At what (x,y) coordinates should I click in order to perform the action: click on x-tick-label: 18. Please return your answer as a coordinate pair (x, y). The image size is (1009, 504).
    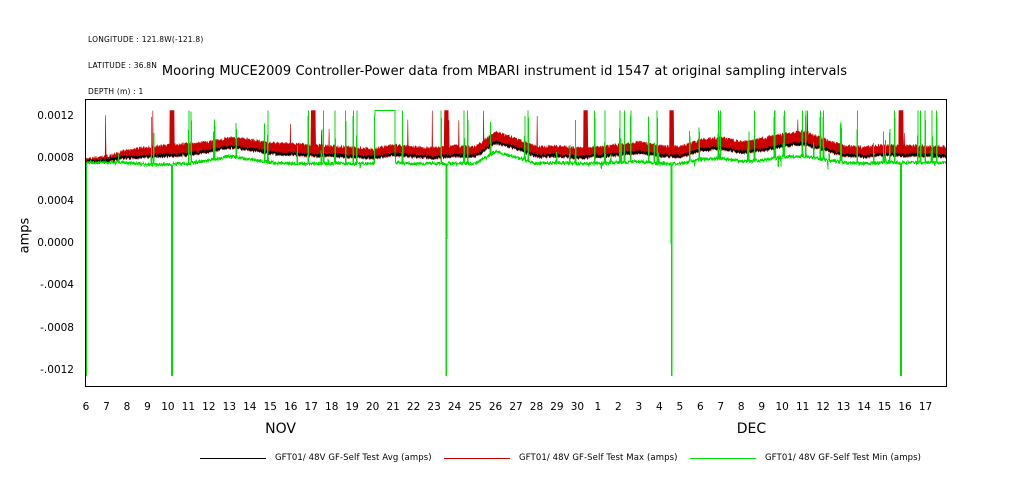
    Looking at the image, I should click on (332, 407).